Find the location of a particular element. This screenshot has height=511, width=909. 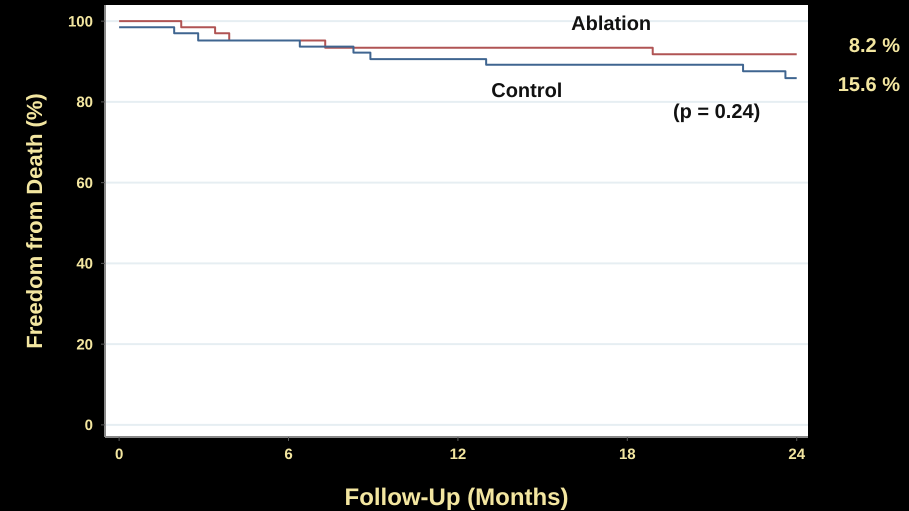

series-label: Ablation is located at coordinates (611, 23).